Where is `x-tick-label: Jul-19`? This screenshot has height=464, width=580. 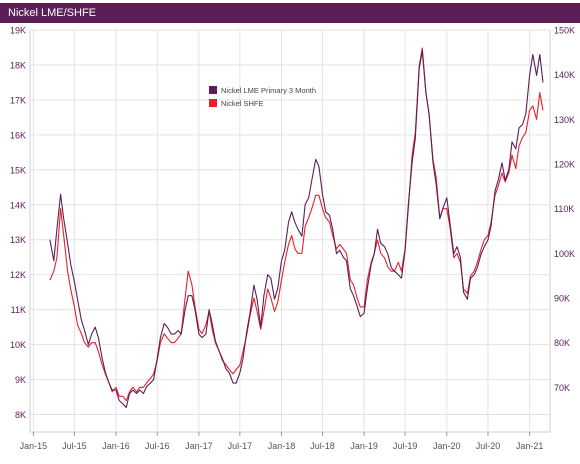
x-tick-label: Jul-19 is located at coordinates (405, 446).